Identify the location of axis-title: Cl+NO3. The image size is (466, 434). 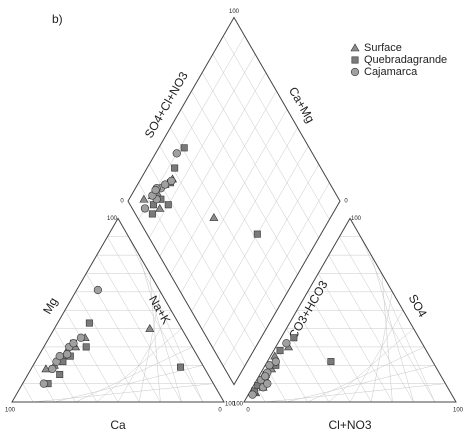
(349, 425).